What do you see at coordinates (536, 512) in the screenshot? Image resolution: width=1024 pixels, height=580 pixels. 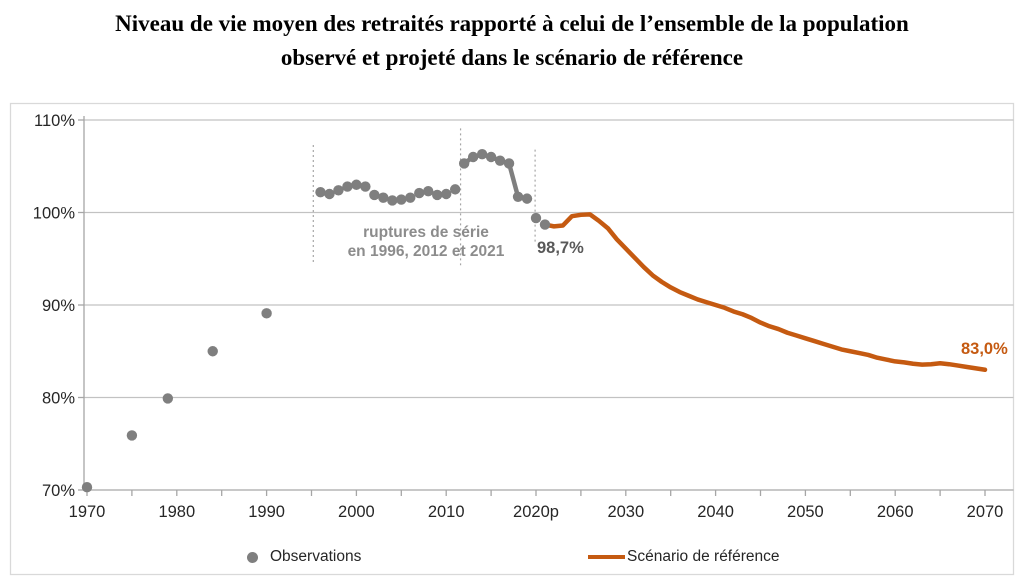 I see `x-tick-label: 2020p` at bounding box center [536, 512].